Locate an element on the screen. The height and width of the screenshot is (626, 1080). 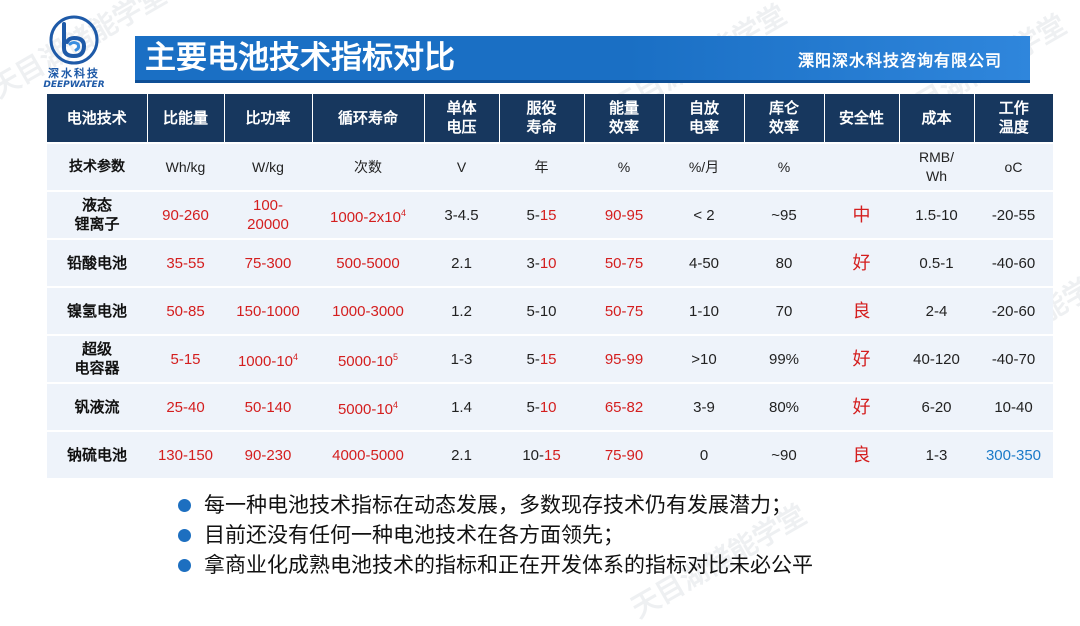
cycle-value: 5000-105 is located at coordinates (368, 358).